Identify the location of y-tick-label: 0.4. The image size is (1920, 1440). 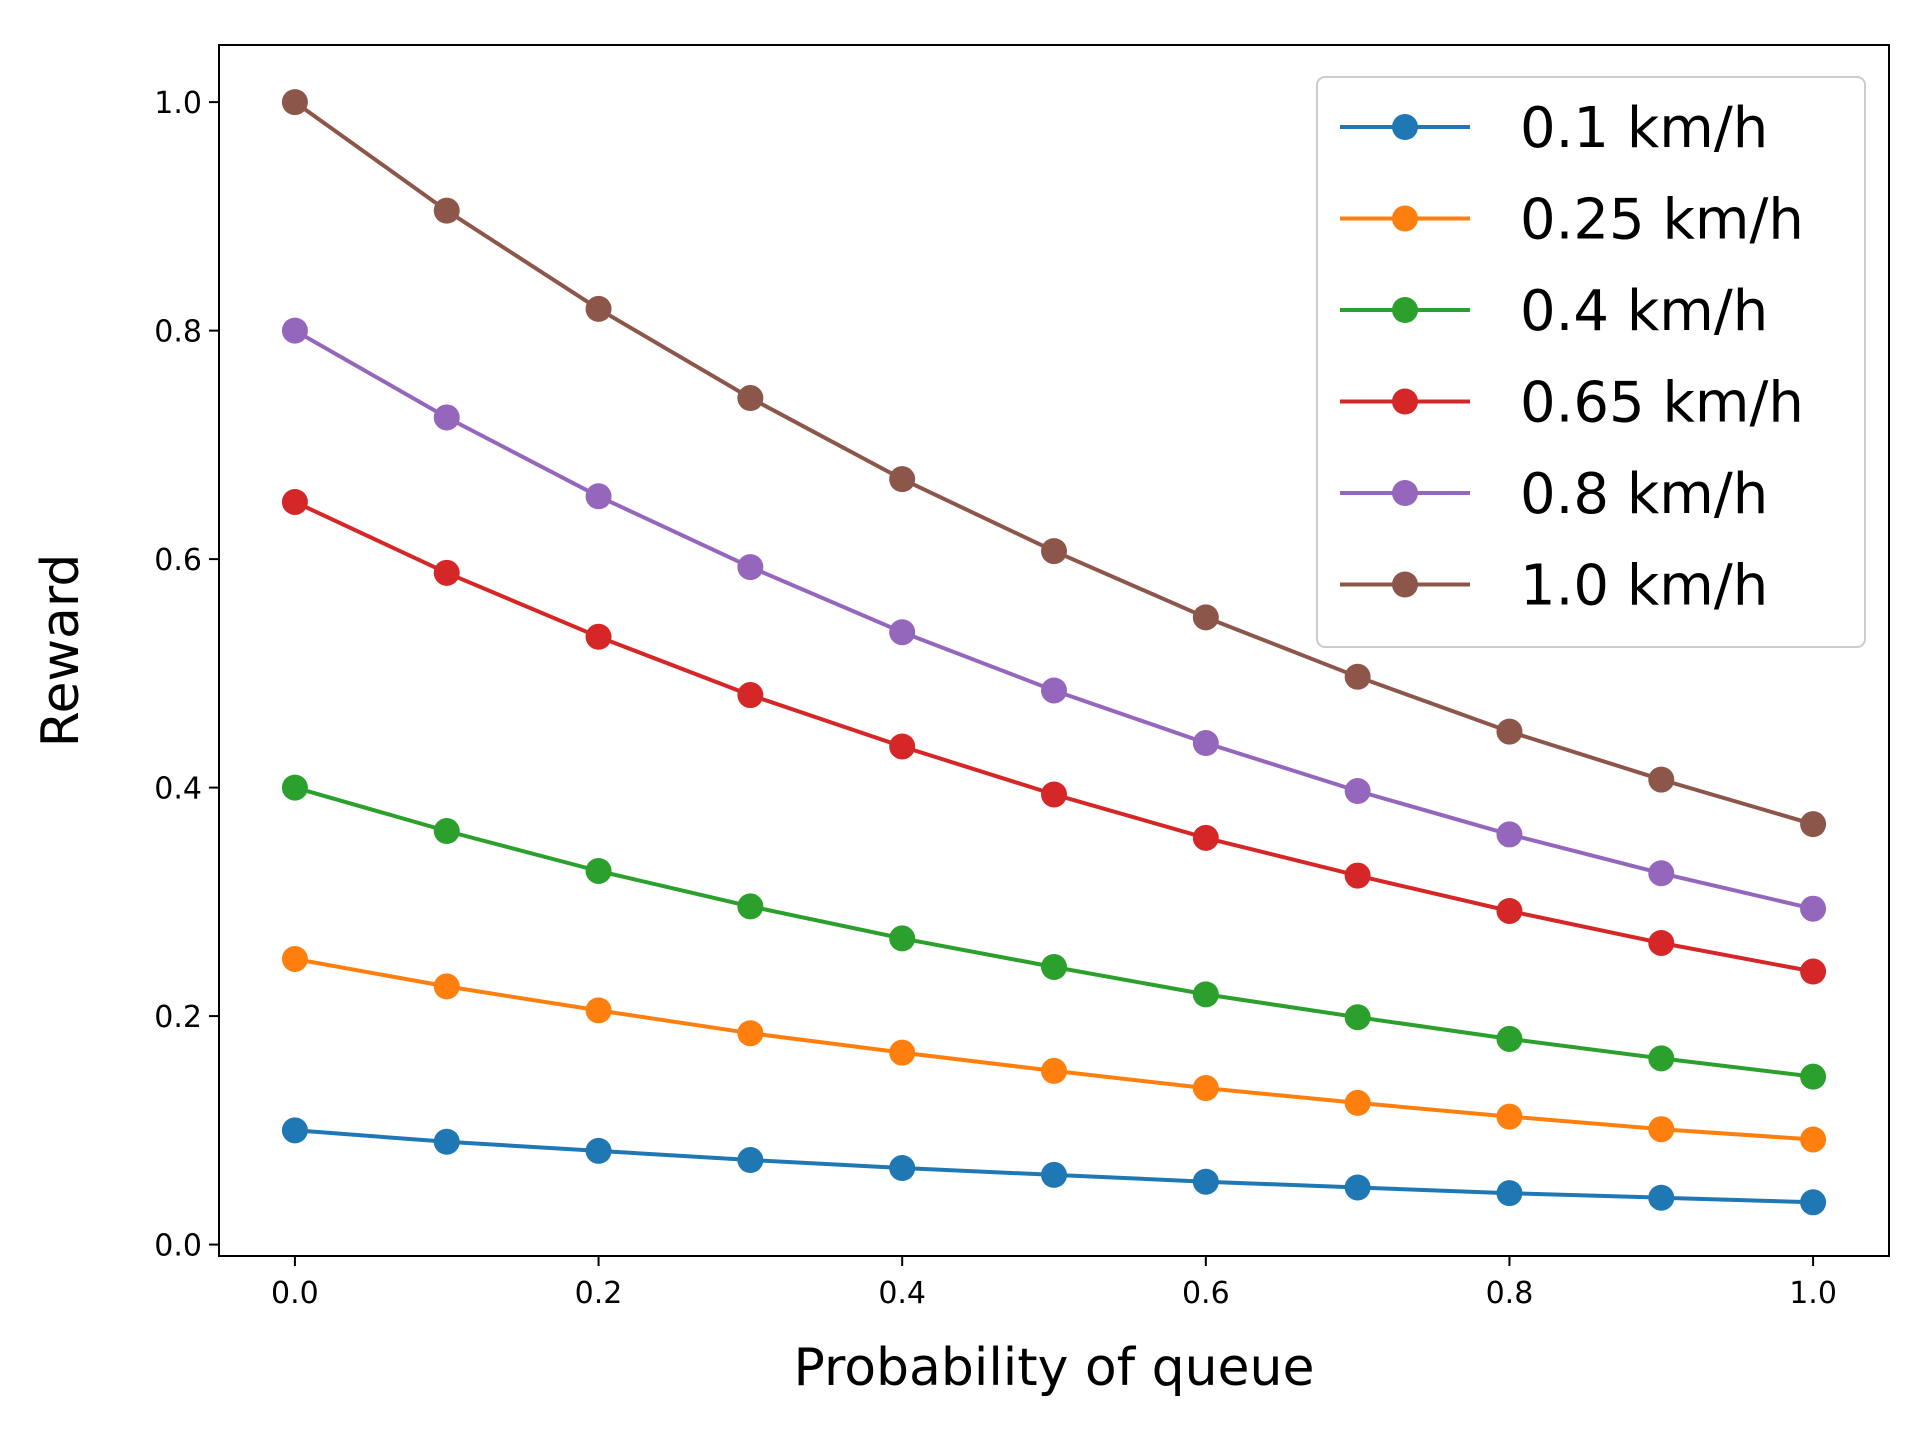
(178, 789).